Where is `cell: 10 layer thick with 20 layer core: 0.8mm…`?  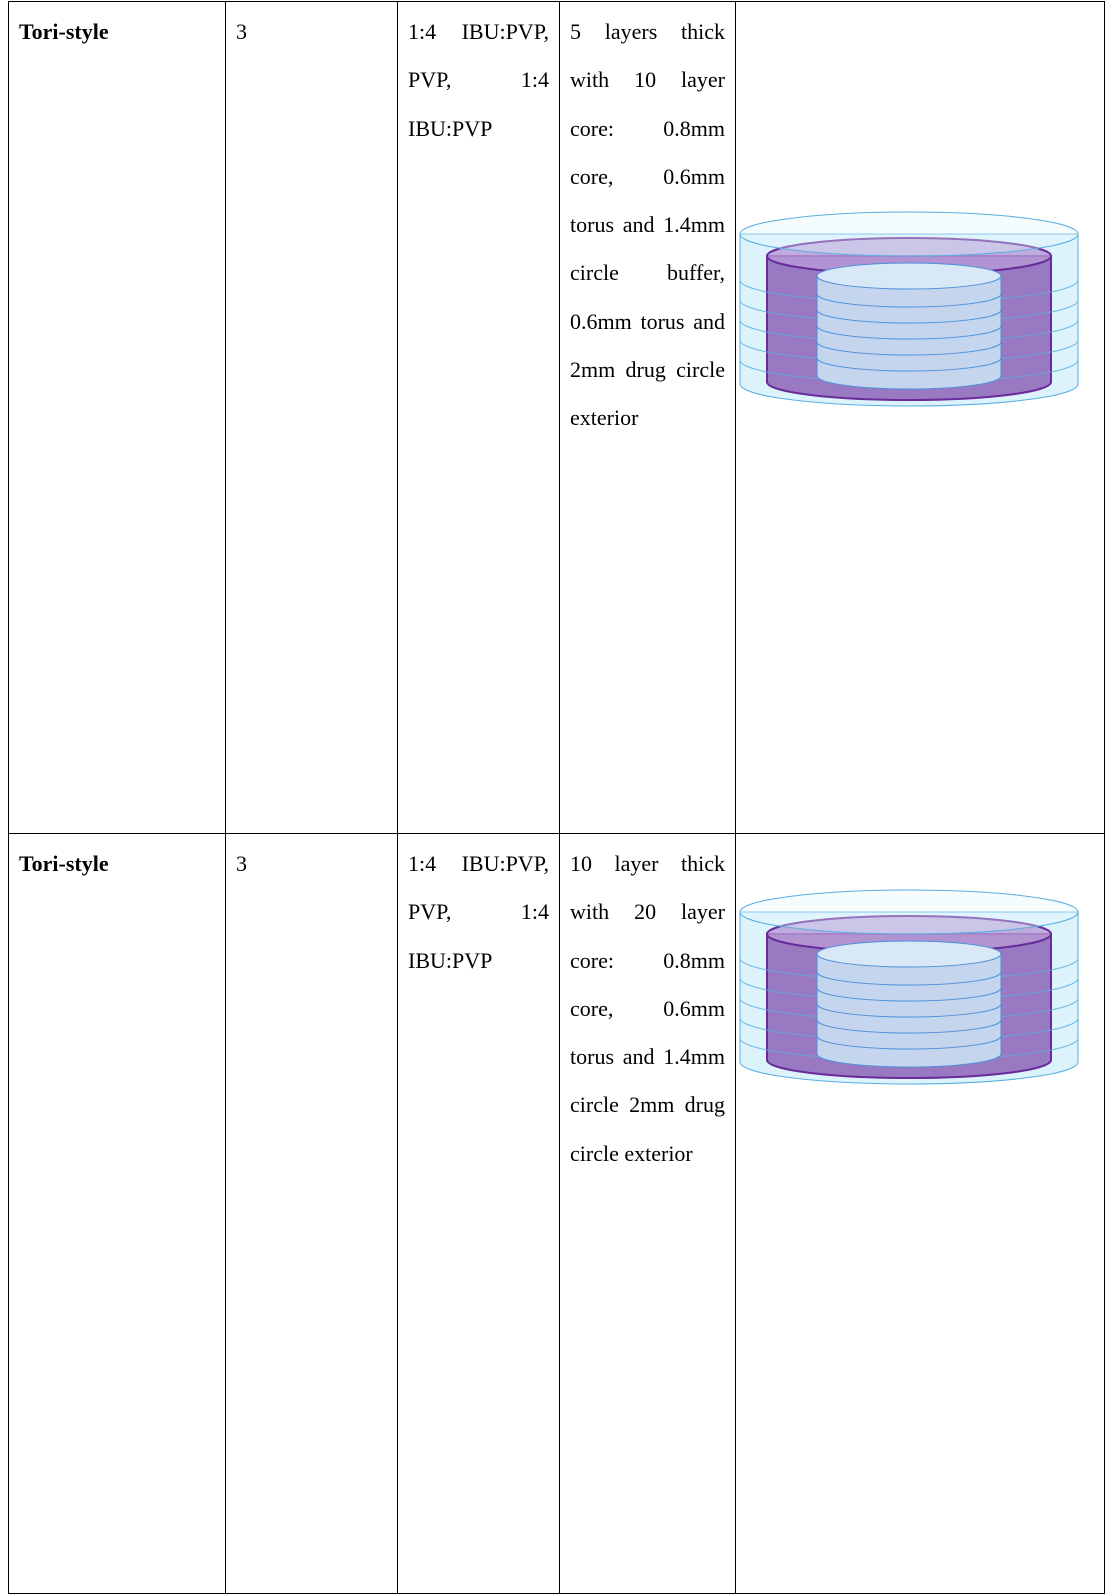
cell: 10 layer thick with 20 layer core: 0.8mm… is located at coordinates (647, 1213).